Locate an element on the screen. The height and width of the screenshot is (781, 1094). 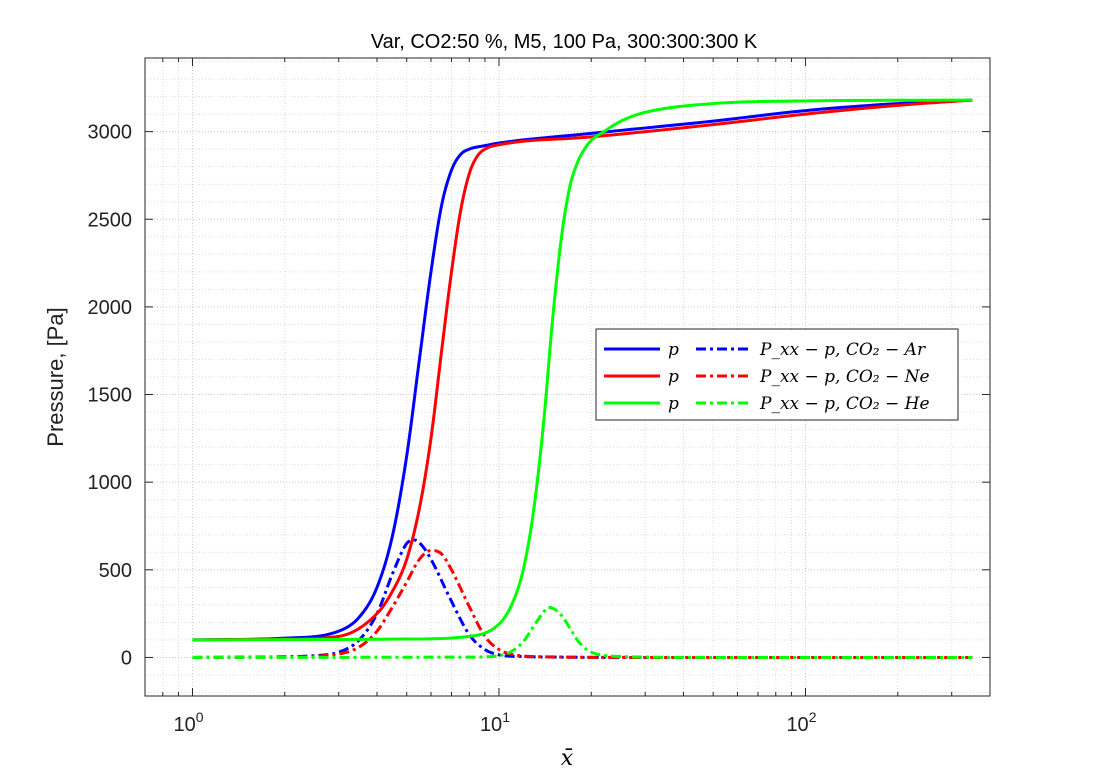
x-tick-label: 10² is located at coordinates (801, 722).